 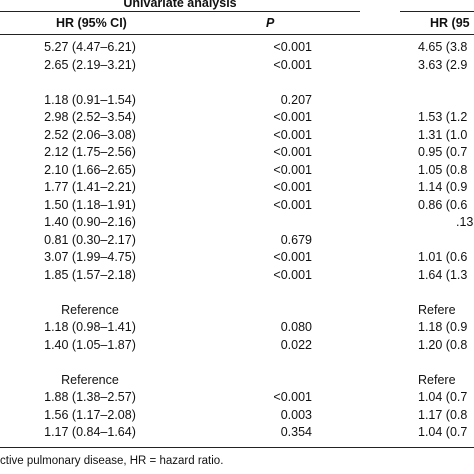 I want to click on p-value-cell: 0.022, so click(x=296, y=344).